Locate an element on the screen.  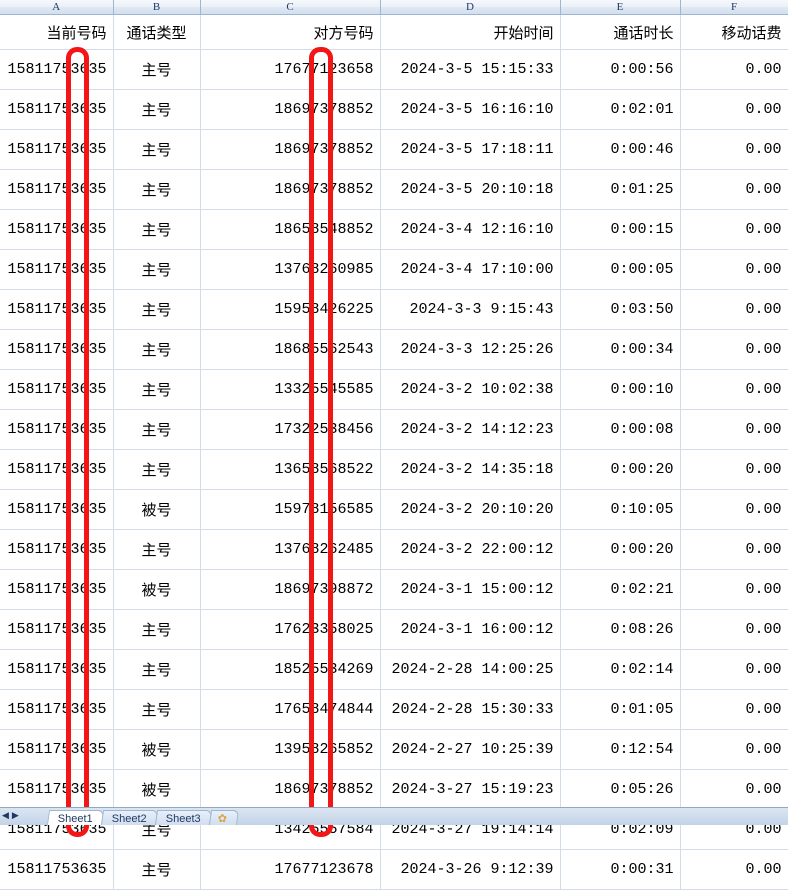
table-cell: 17623358025 is located at coordinates (290, 629).